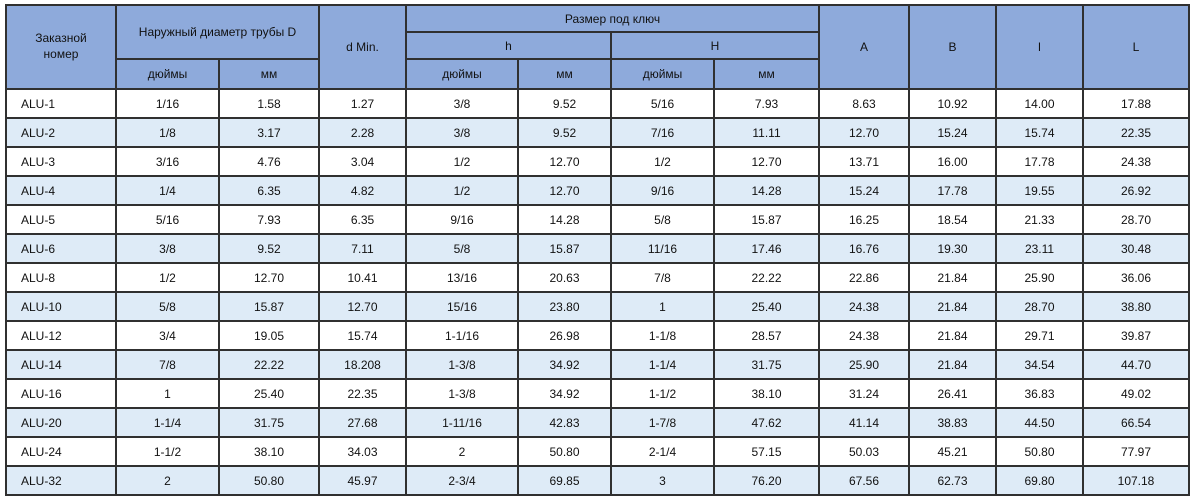 Image resolution: width=1192 pixels, height=503 pixels. Describe the element at coordinates (462, 277) in the screenshot. I see `cell-h-inches: 13/16` at that location.